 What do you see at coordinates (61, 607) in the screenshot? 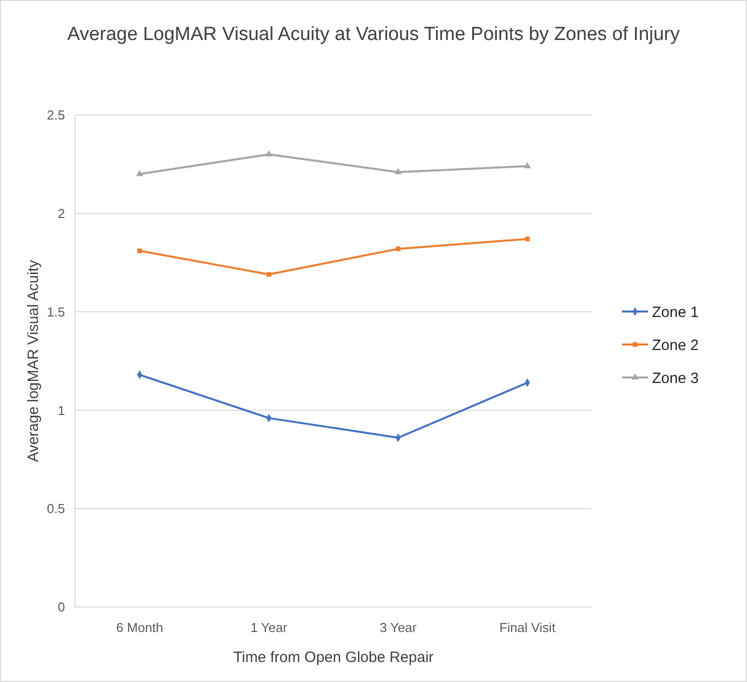
I see `y-tick-label: 0` at bounding box center [61, 607].